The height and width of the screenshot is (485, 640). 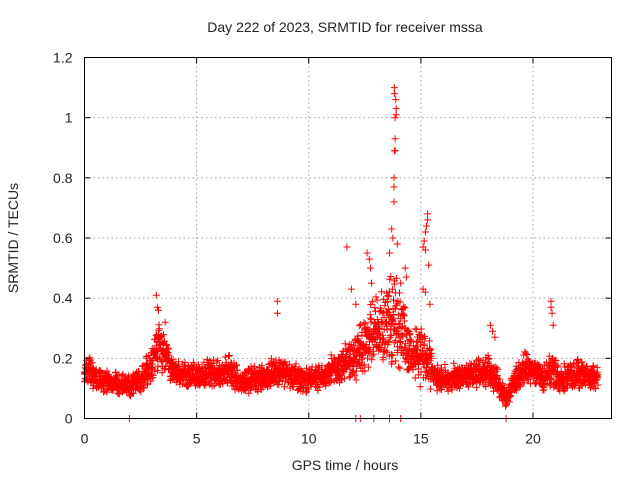 What do you see at coordinates (309, 439) in the screenshot?
I see `x-tick-label: 10` at bounding box center [309, 439].